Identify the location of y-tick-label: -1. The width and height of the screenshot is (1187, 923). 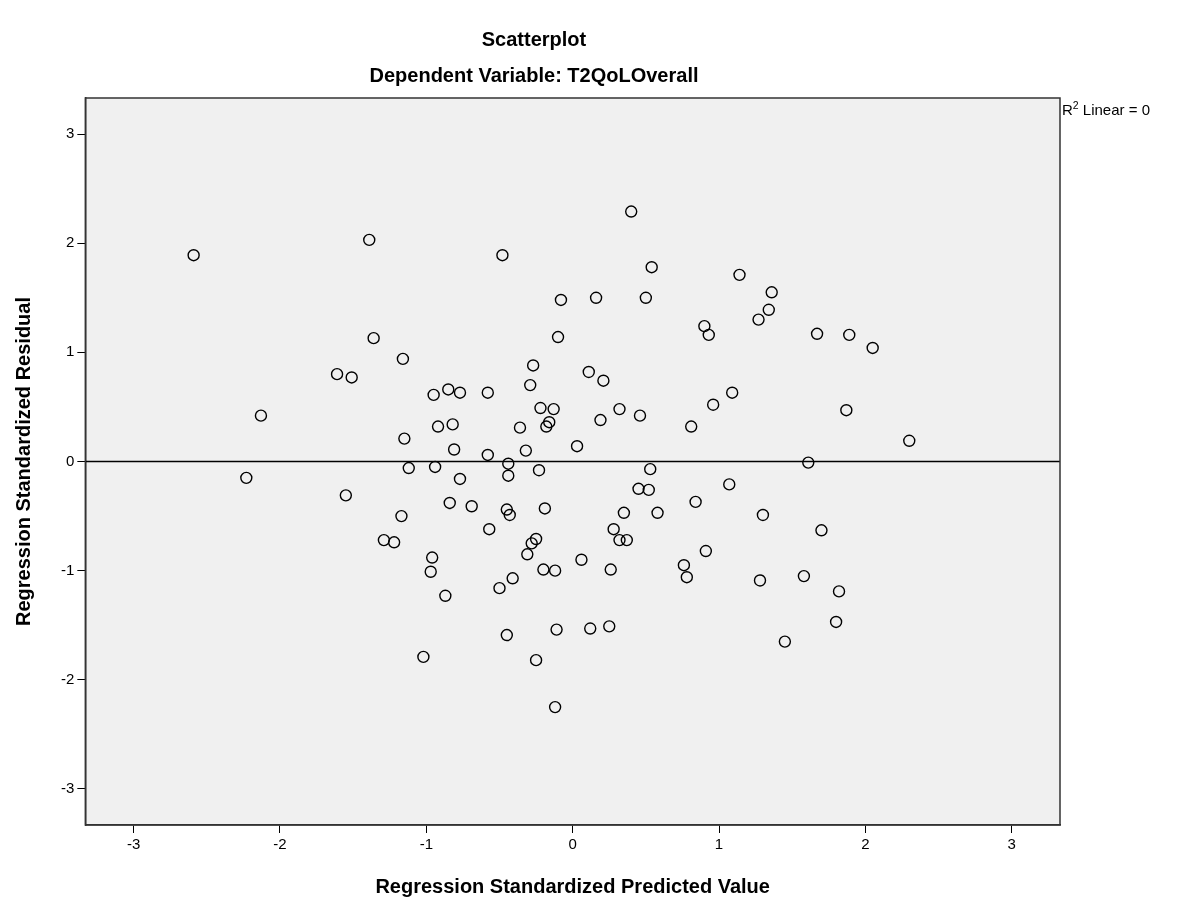
(67, 569).